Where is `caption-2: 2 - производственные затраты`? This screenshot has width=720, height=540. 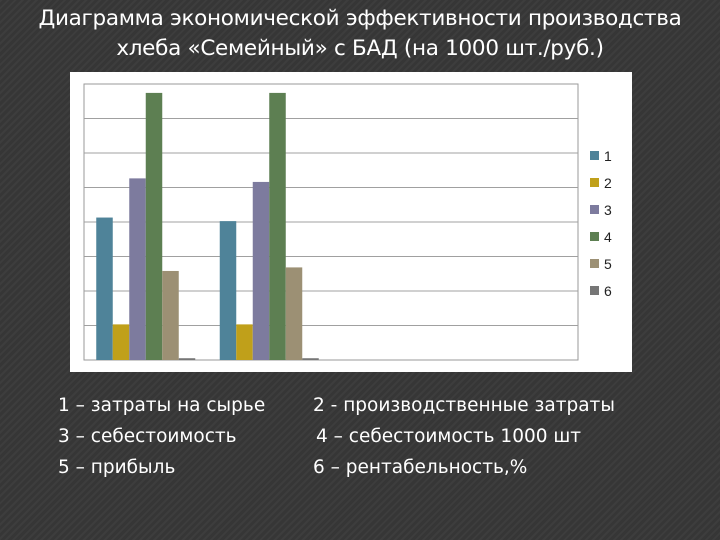 caption-2: 2 - производственные затраты is located at coordinates (464, 405).